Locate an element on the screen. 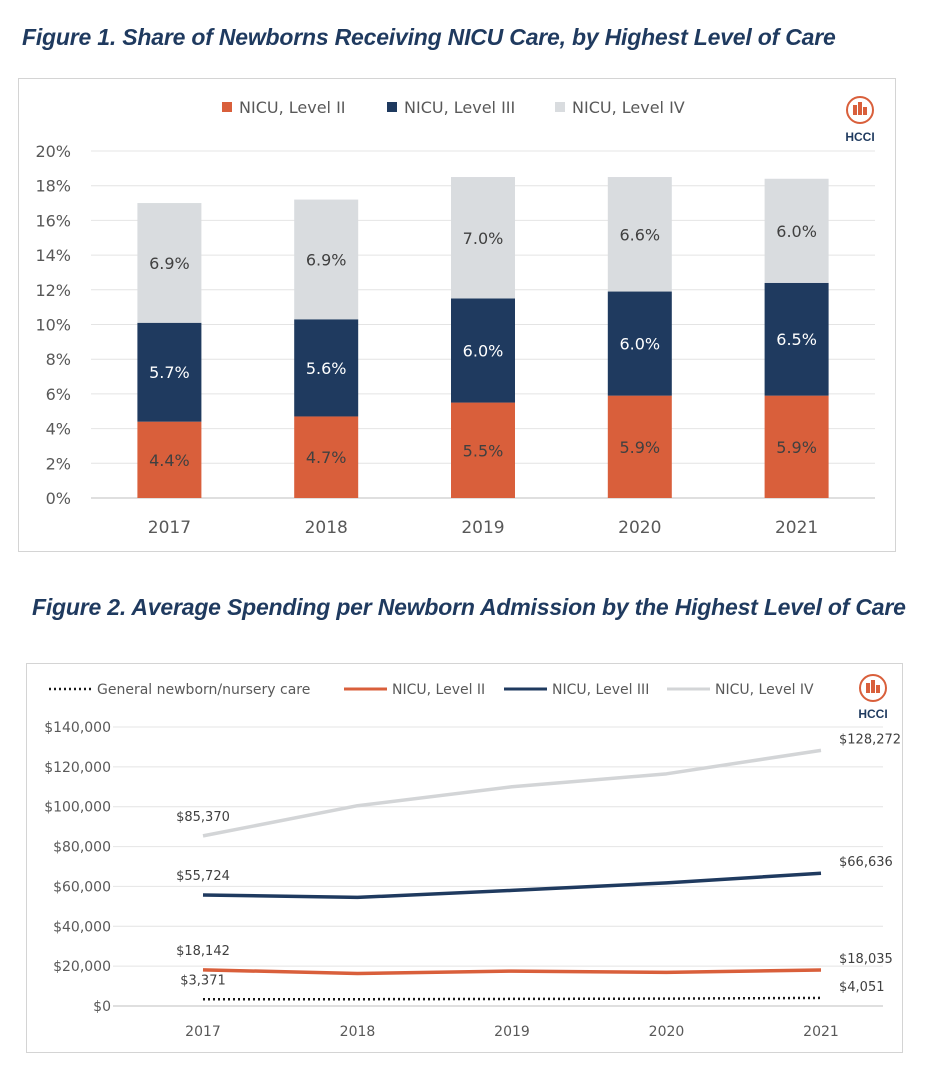 The height and width of the screenshot is (1086, 936). bar-data-label: 4.7% is located at coordinates (326, 457).